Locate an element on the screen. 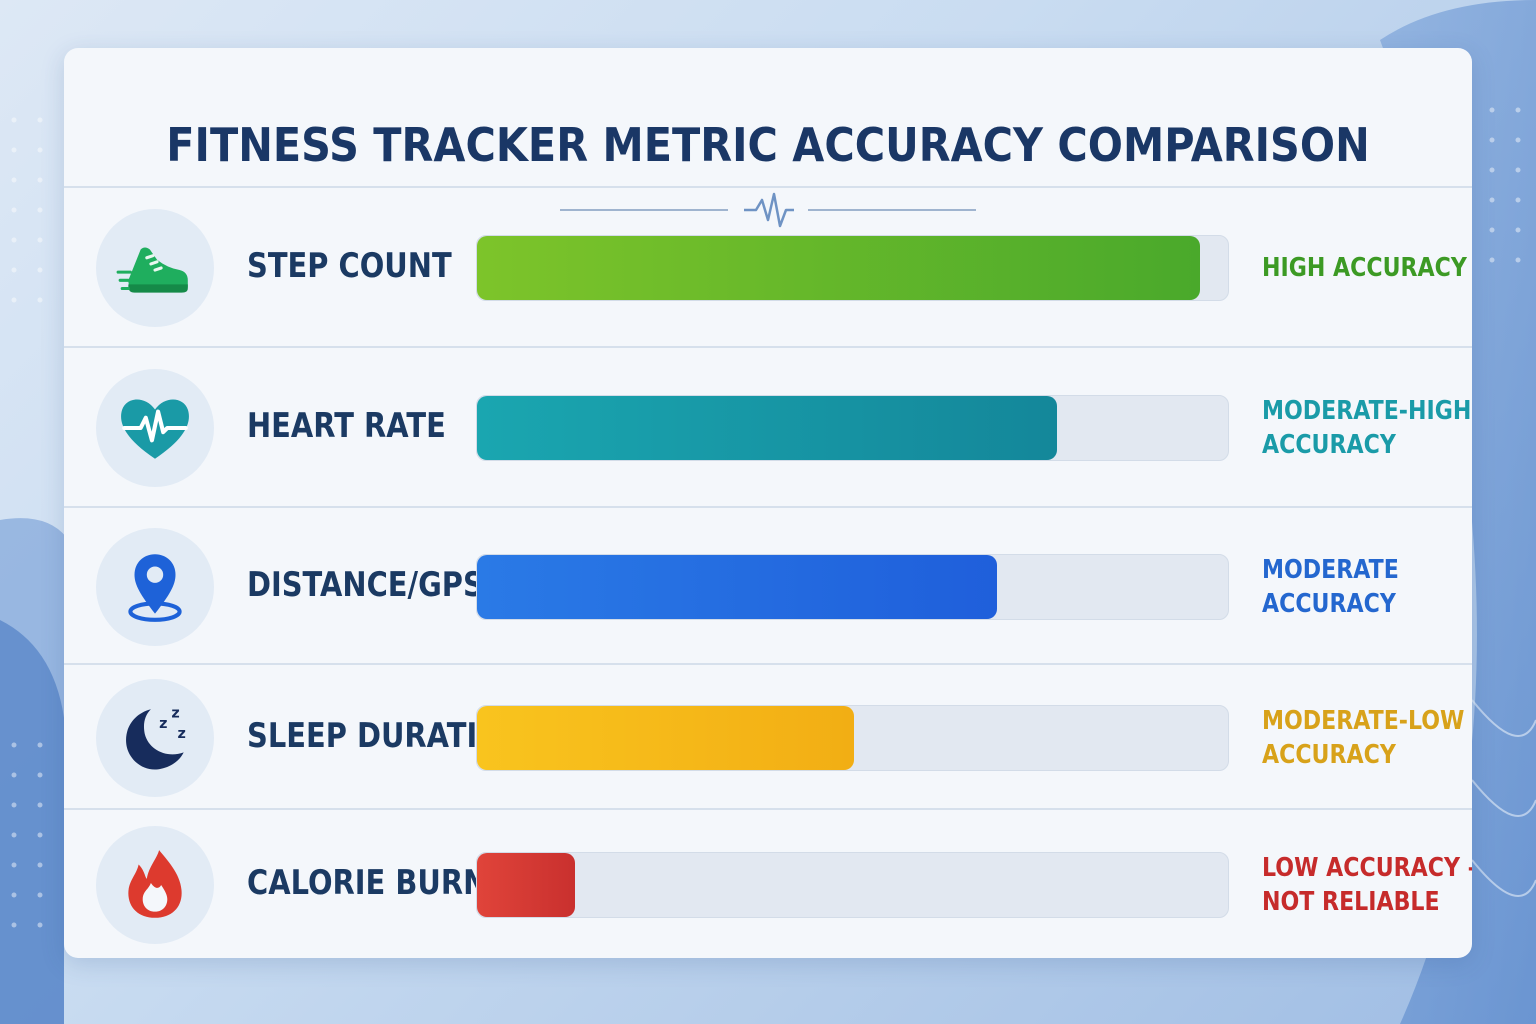  accuracy-label-line: MODERATE-LOW is located at coordinates (1363, 720).